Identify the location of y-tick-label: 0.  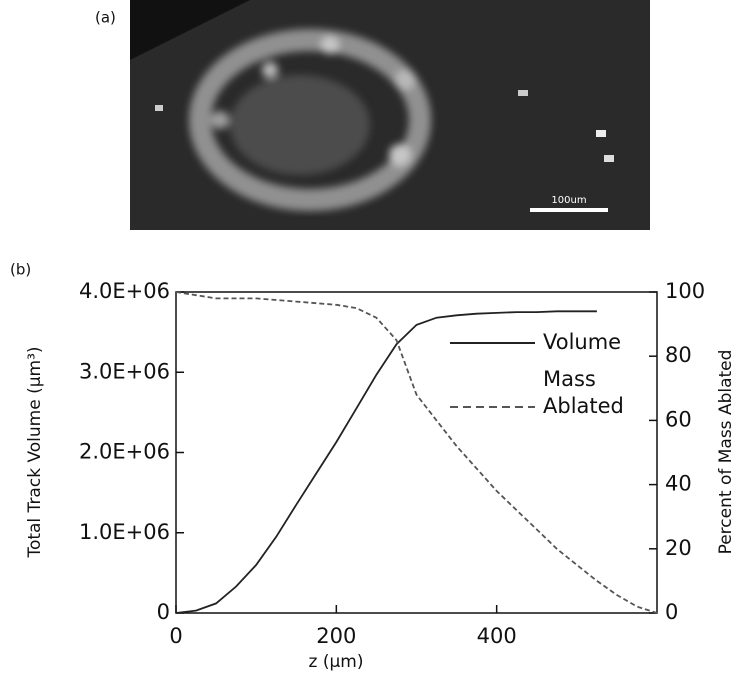
(163, 612).